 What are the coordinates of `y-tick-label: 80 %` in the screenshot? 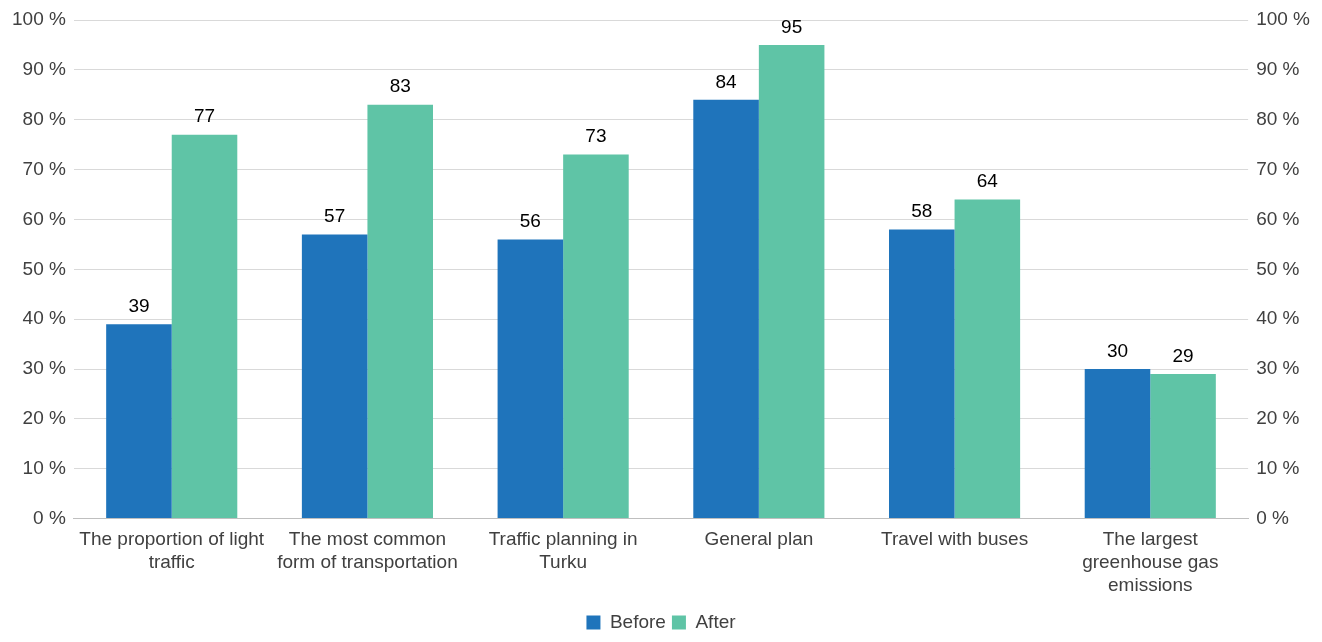 It's located at (44, 118).